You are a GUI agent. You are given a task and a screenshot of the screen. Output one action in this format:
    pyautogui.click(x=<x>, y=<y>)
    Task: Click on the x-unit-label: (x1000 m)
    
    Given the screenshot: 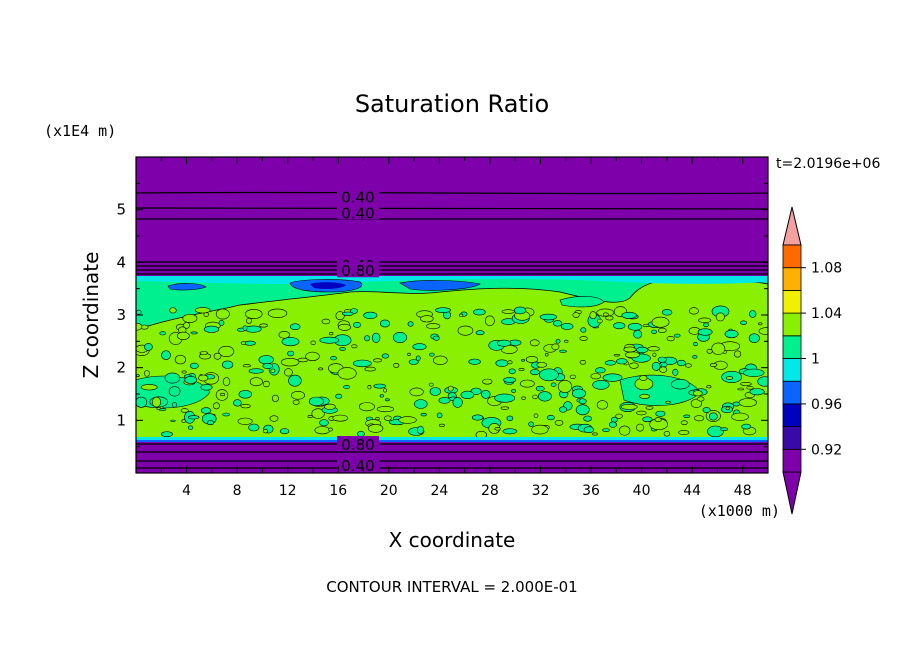 What is the action you would take?
    pyautogui.click(x=739, y=511)
    